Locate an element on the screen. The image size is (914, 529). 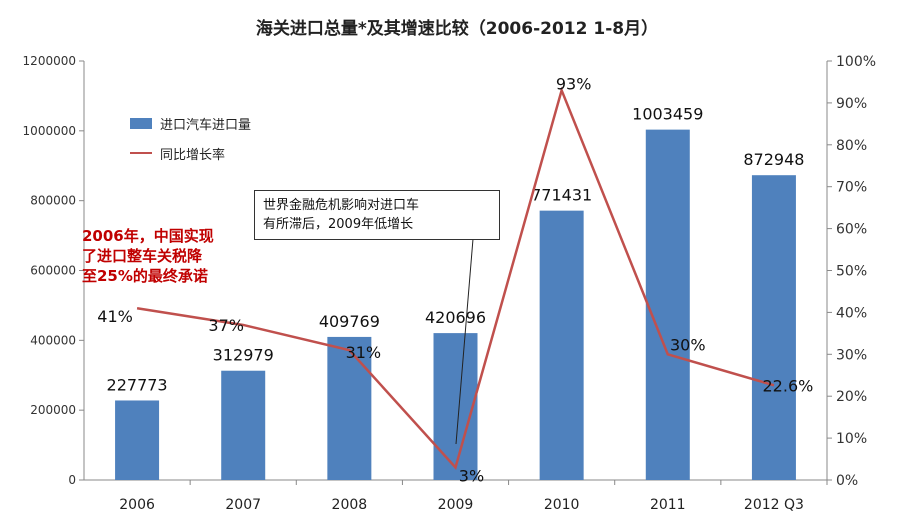
y-right-tick-label: 40% is located at coordinates (851, 313).